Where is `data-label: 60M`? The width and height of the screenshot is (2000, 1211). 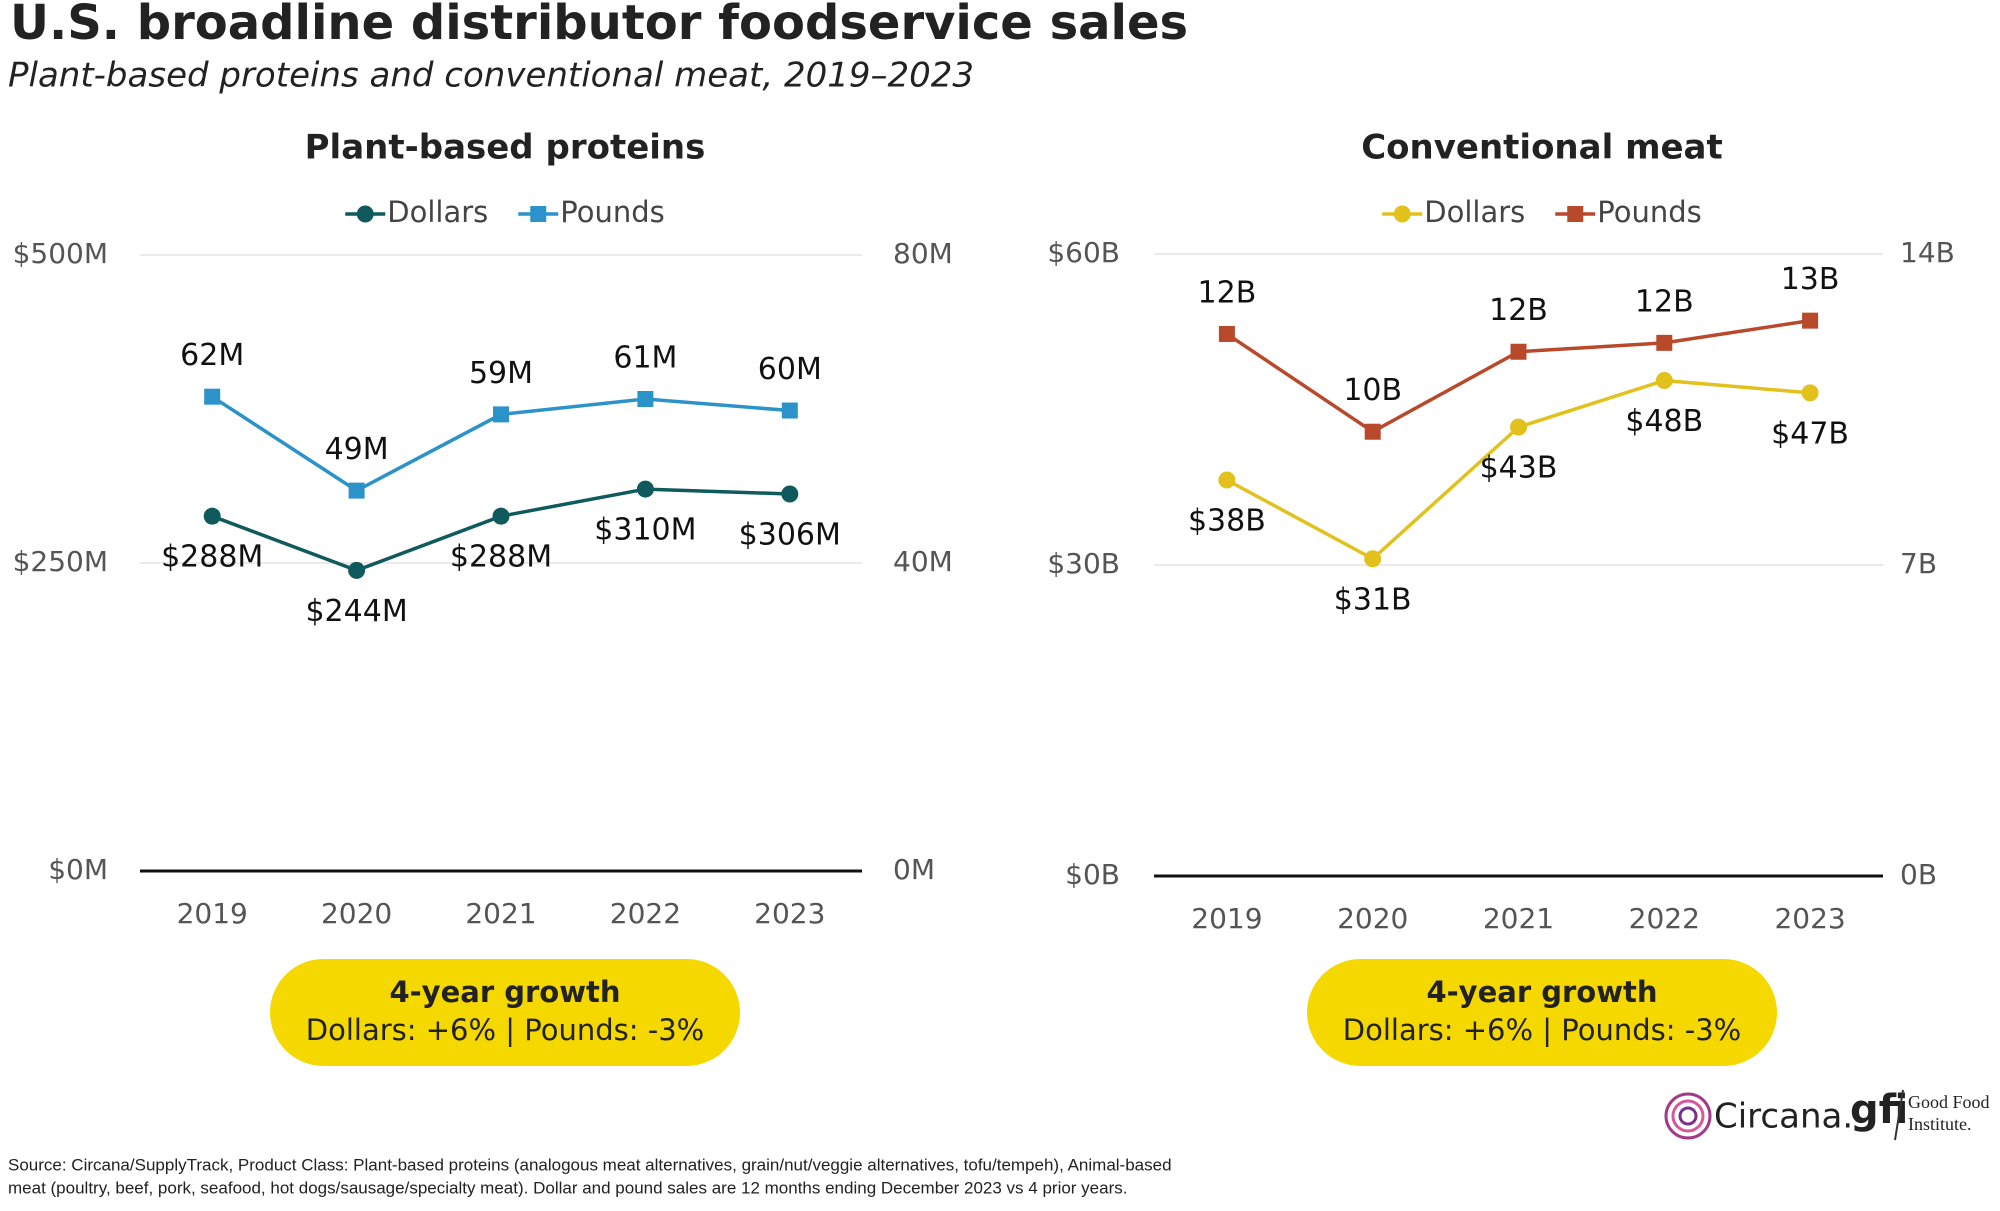
data-label: 60M is located at coordinates (790, 369).